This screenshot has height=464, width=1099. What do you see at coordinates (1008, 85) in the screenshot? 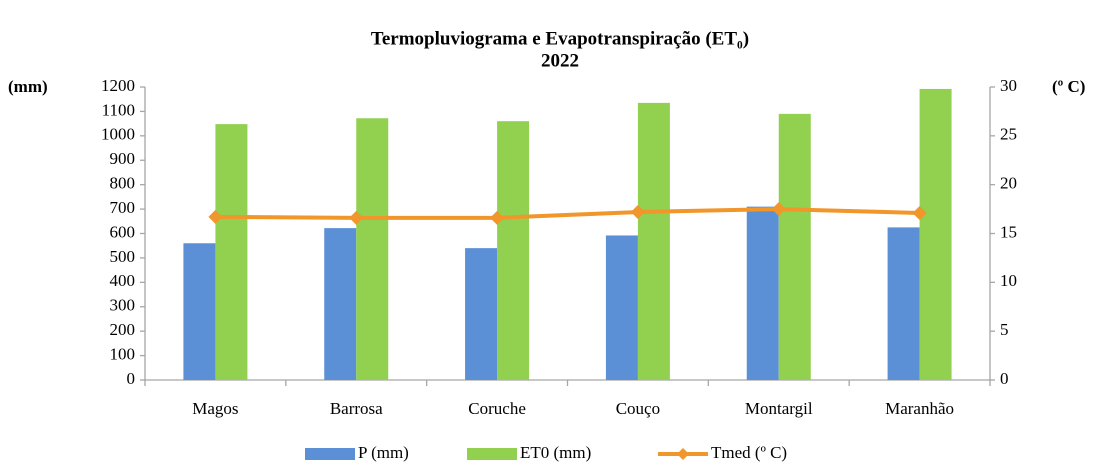
I see `y2-tick-label: 30` at bounding box center [1008, 85].